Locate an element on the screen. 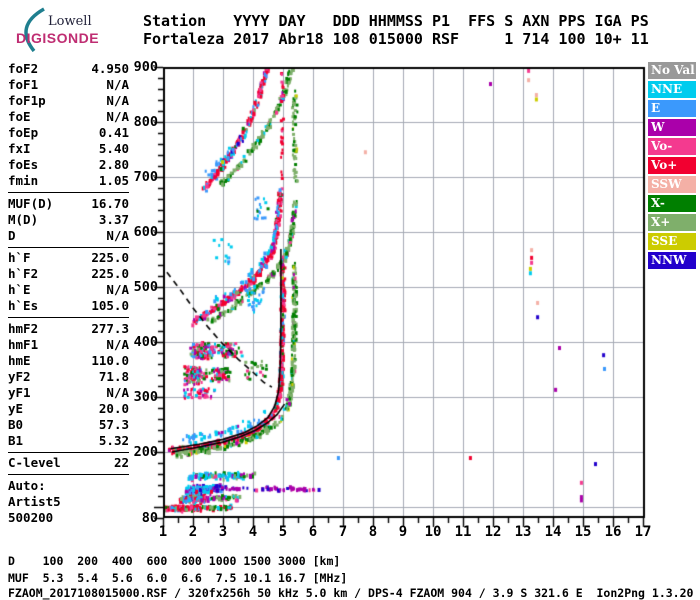 Image resolution: width=700 pixels, height=600 pixels. param-row: foEp 0.41 is located at coordinates (68, 133).